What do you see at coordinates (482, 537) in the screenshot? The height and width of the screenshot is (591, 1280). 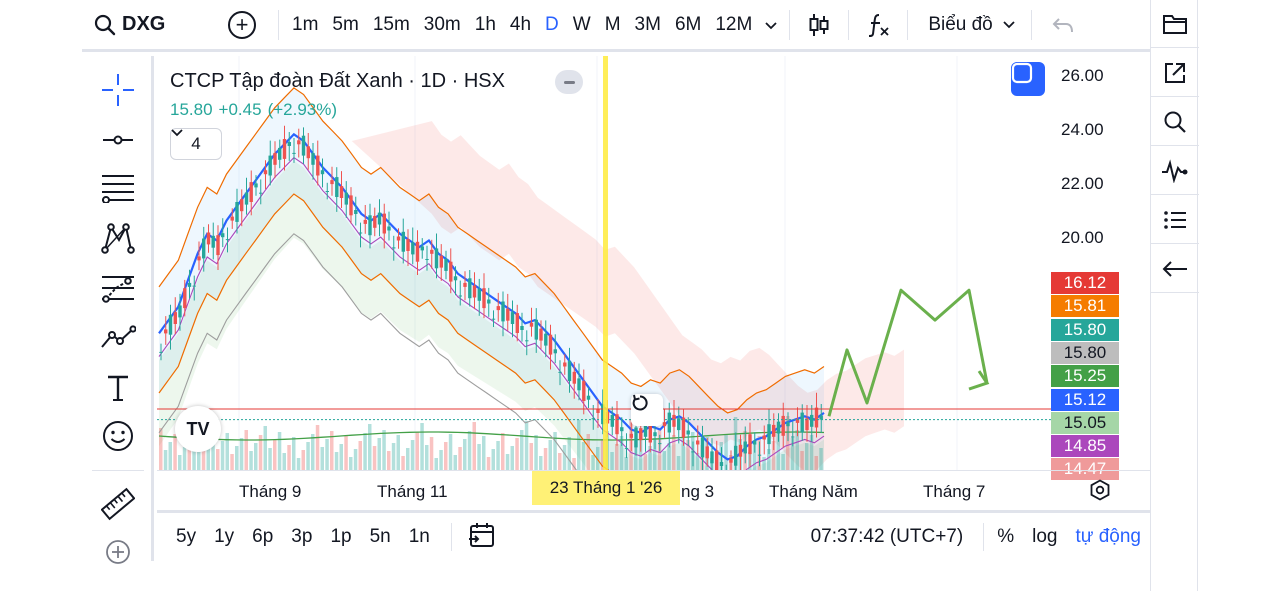 I see `go-to-date-button` at bounding box center [482, 537].